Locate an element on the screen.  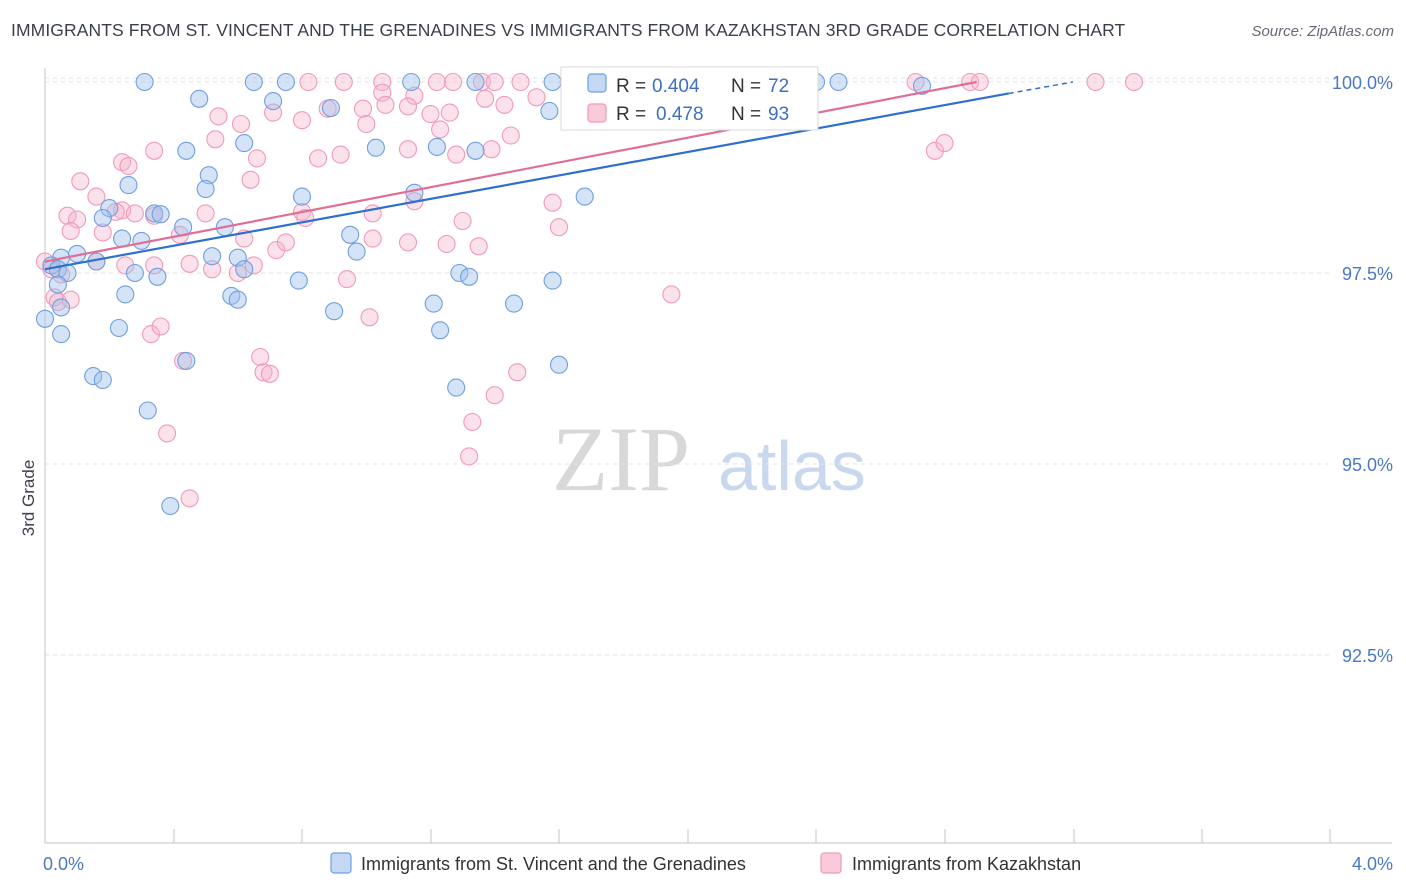
y-tick-labels: 100.0% 97.5% 95.0% 92.5% is located at coordinates (1362, 369).